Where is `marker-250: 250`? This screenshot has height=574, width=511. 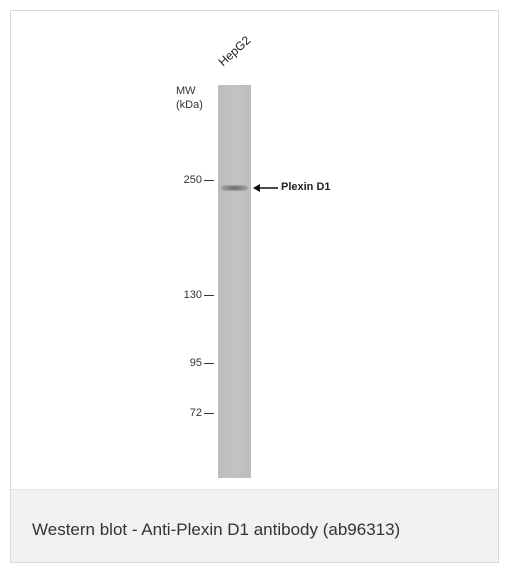 marker-250: 250 is located at coordinates (191, 181).